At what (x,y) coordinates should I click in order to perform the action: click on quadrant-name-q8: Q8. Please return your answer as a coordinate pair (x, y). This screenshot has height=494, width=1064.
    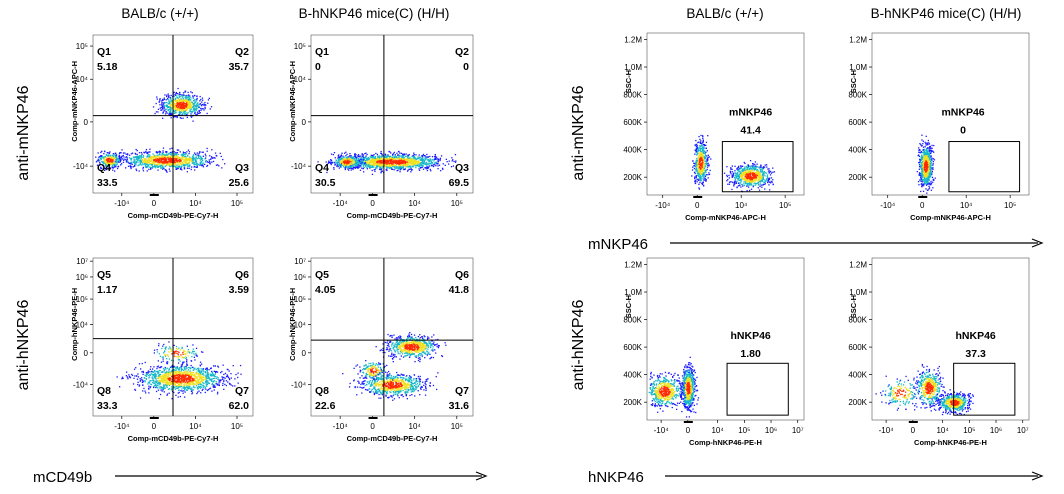
    Looking at the image, I should click on (104, 391).